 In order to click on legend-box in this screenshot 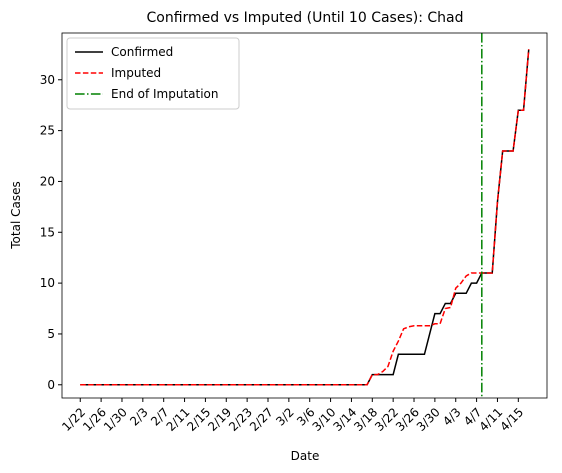, I will do `click(153, 73)`.